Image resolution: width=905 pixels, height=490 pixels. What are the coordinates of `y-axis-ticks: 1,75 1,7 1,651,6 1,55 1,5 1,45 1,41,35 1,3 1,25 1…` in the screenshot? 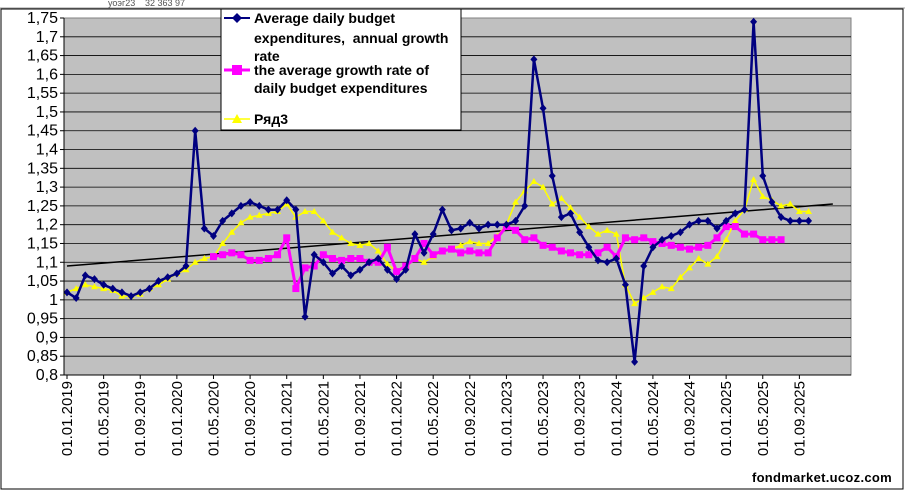 It's located at (45, 197).